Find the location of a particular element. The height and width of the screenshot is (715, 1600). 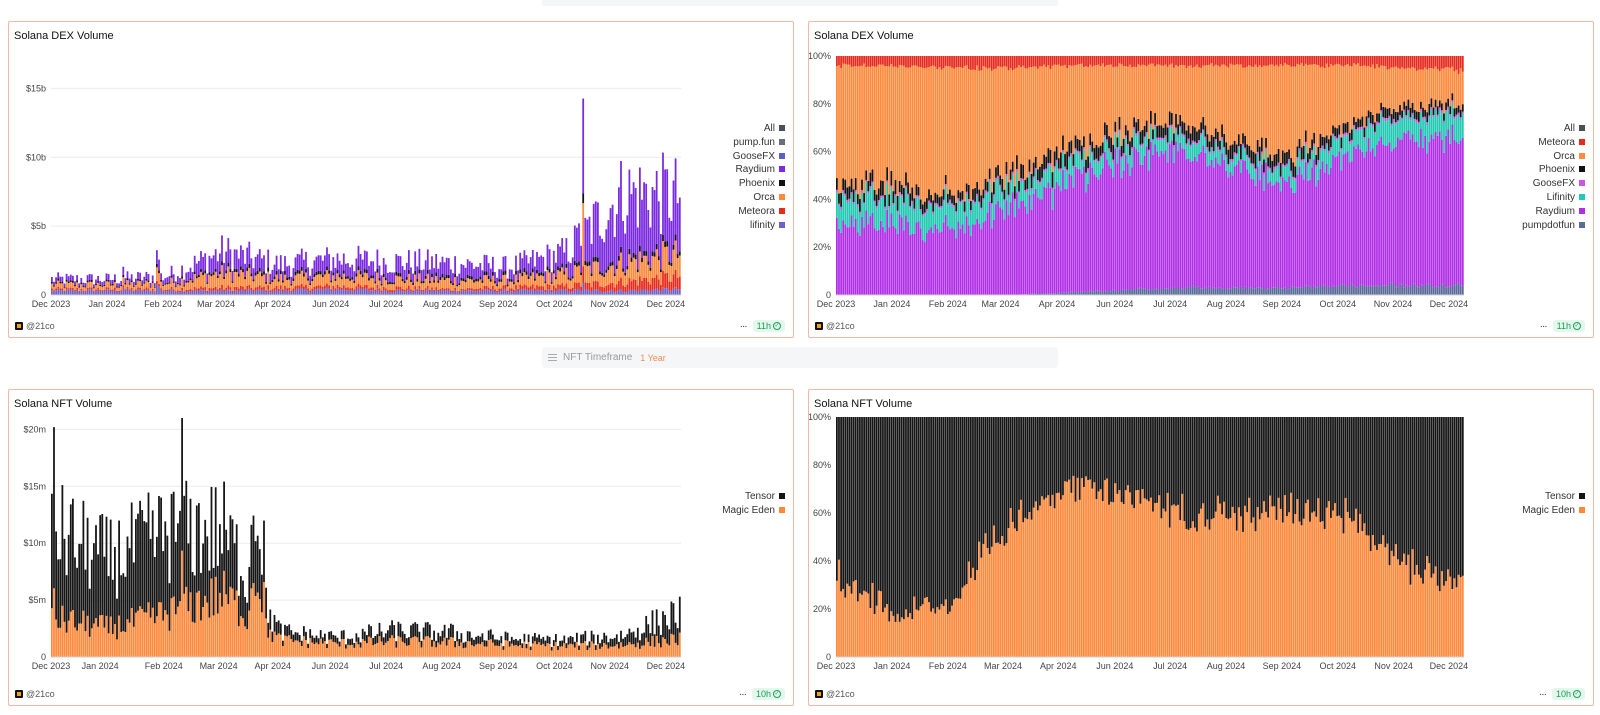

timeframe-value: 1 Year is located at coordinates (653, 357).